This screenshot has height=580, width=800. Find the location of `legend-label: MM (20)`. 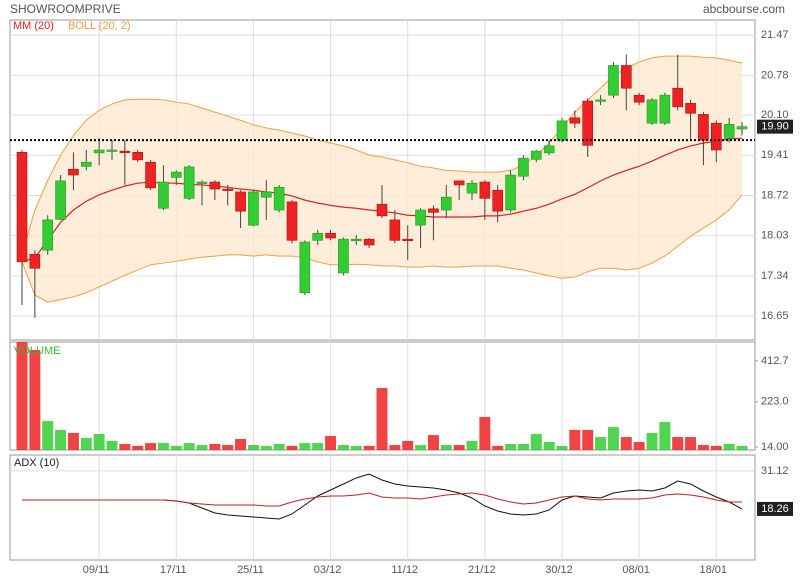

legend-label: MM (20) is located at coordinates (33, 26).